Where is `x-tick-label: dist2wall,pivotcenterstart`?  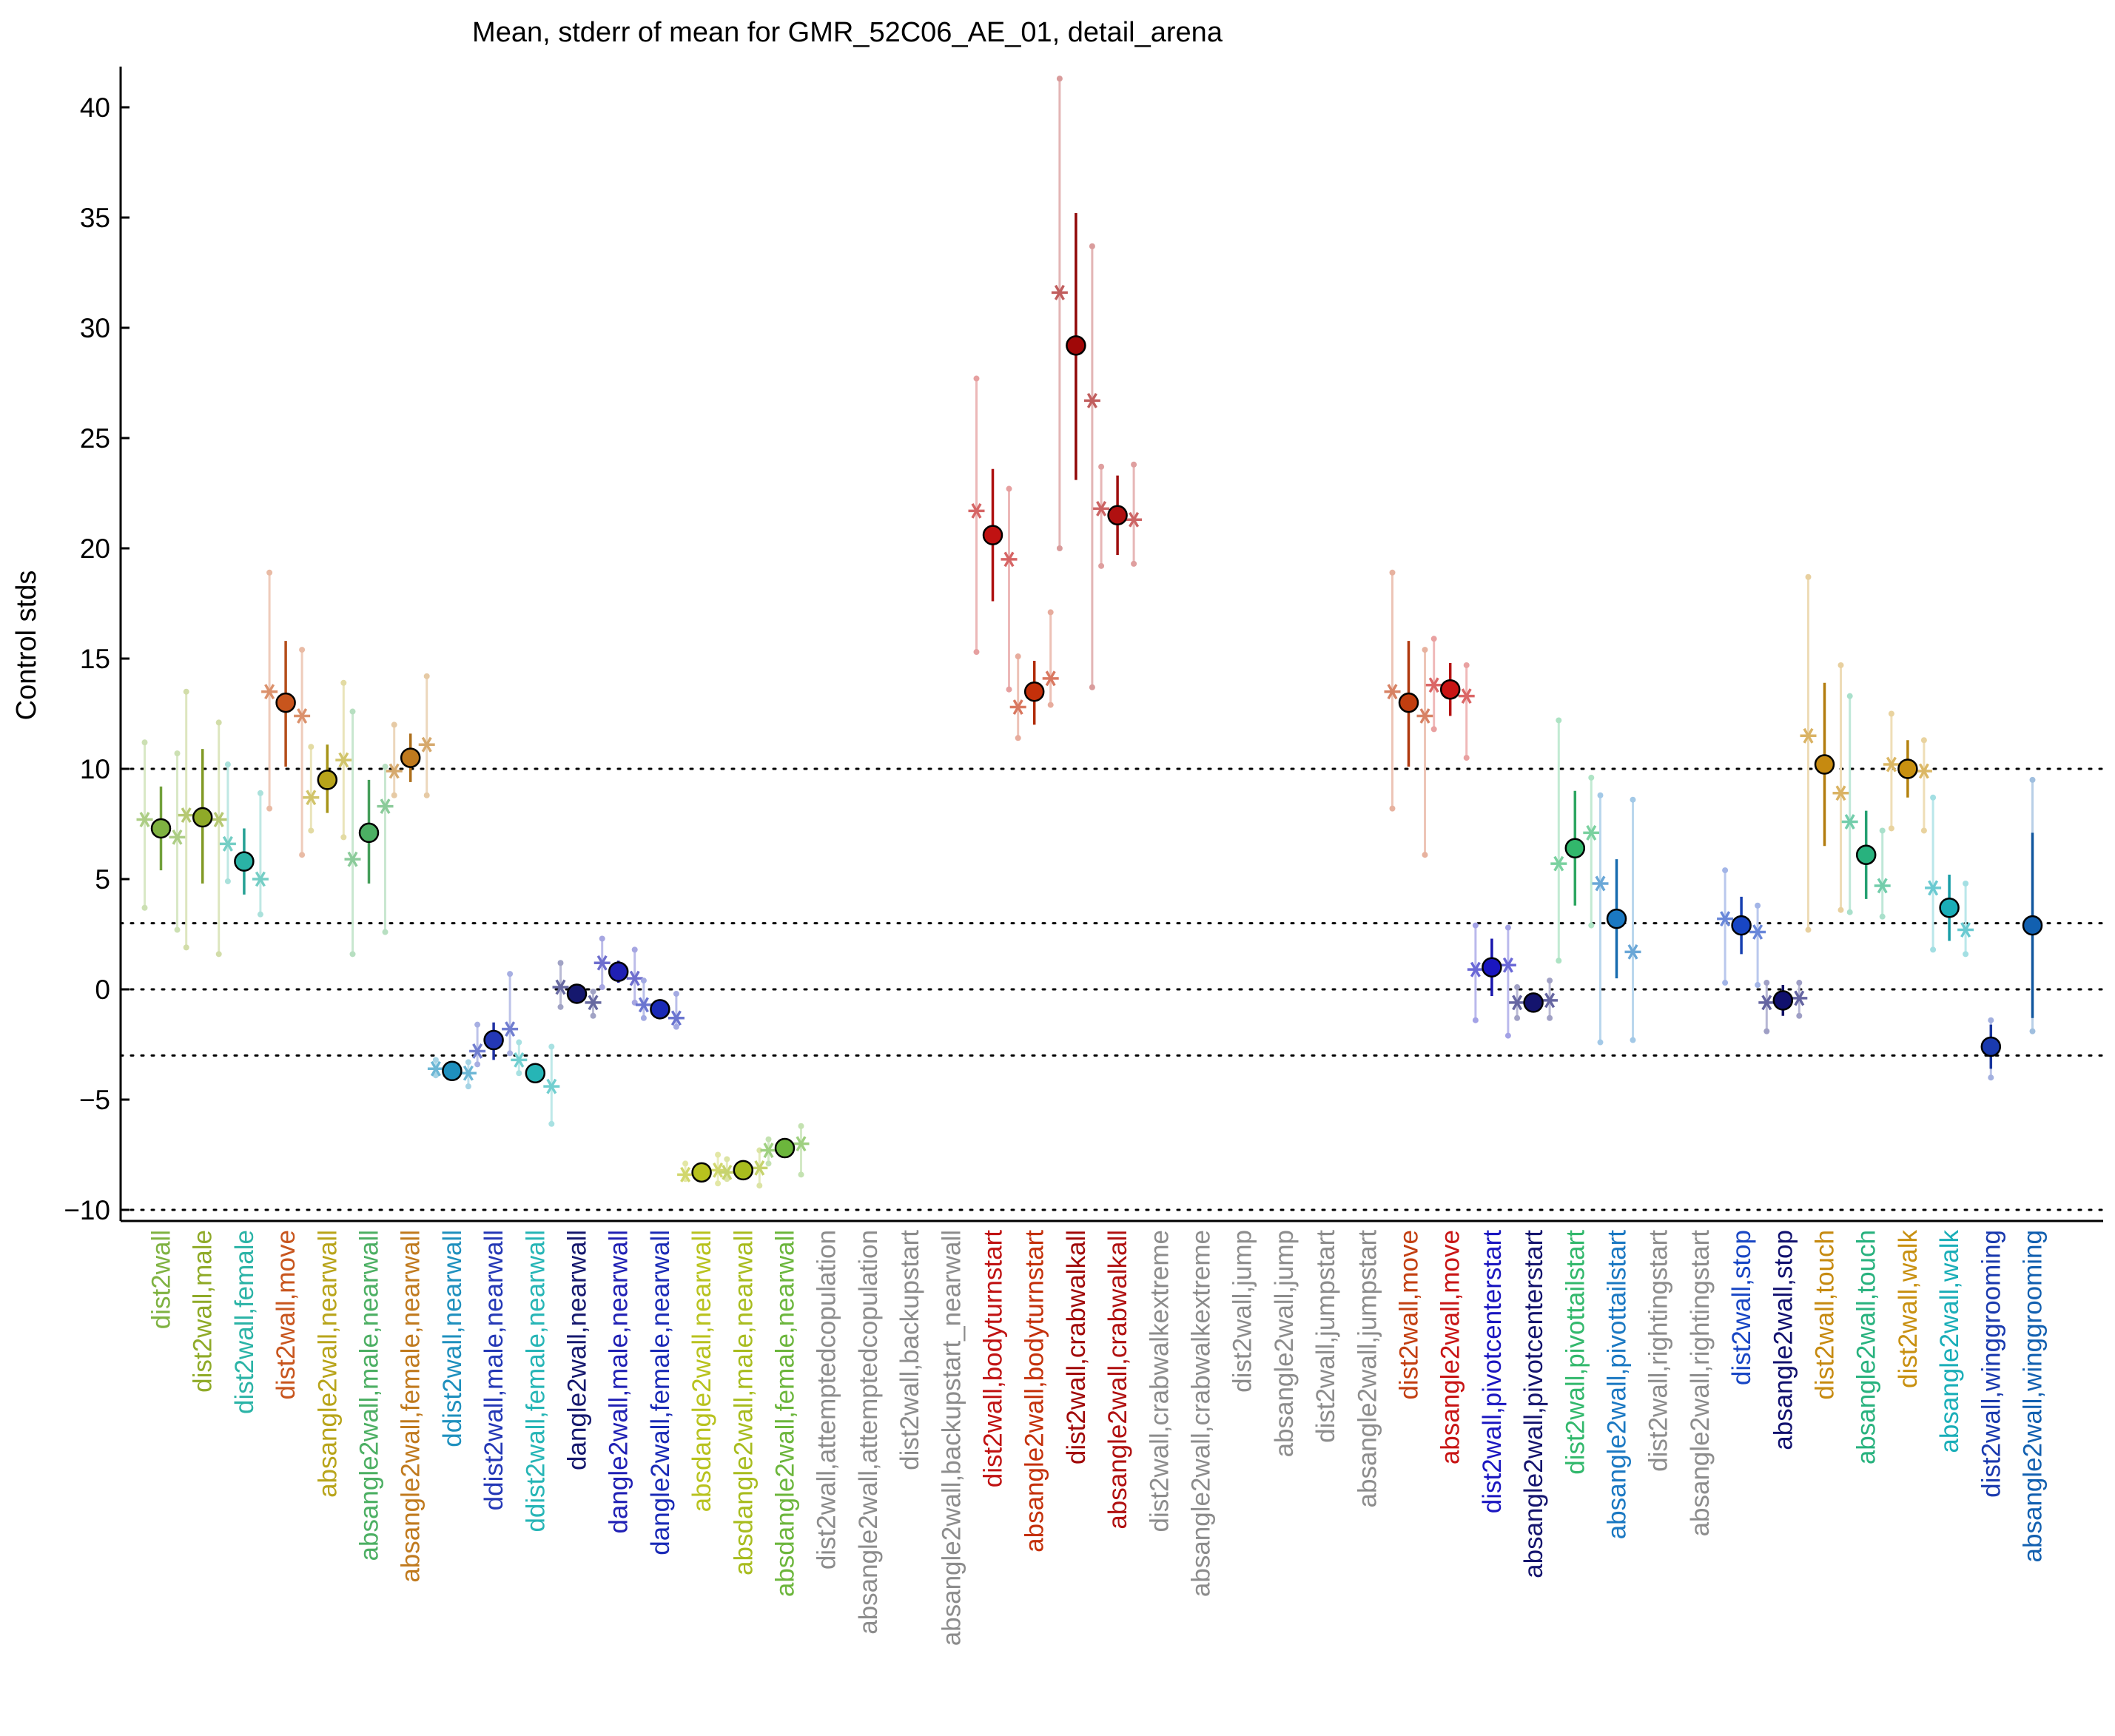 x-tick-label: dist2wall,pivotcenterstart is located at coordinates (1492, 1372).